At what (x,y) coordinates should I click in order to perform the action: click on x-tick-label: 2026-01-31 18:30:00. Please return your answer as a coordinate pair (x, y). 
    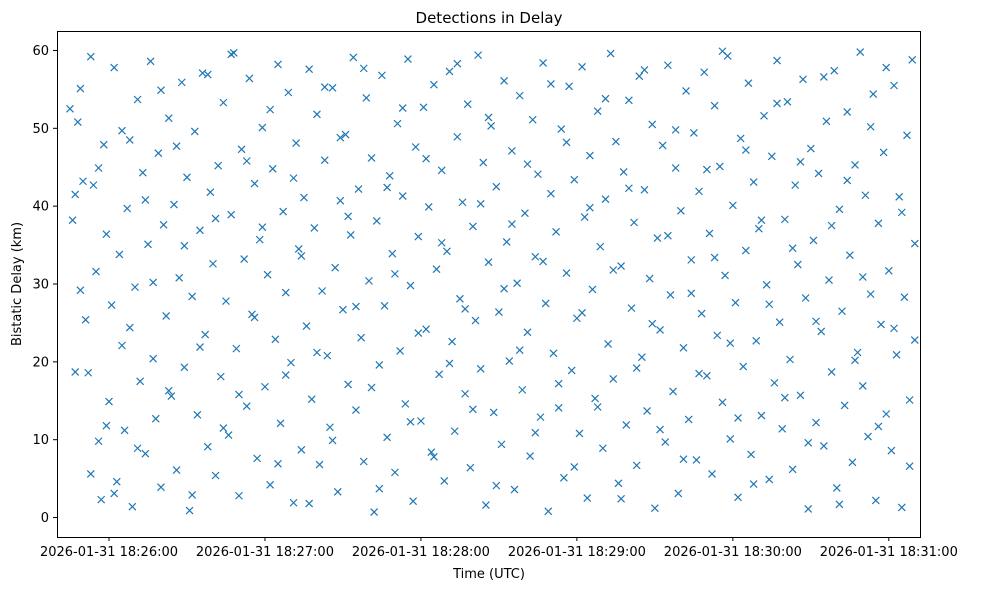
    Looking at the image, I should click on (733, 552).